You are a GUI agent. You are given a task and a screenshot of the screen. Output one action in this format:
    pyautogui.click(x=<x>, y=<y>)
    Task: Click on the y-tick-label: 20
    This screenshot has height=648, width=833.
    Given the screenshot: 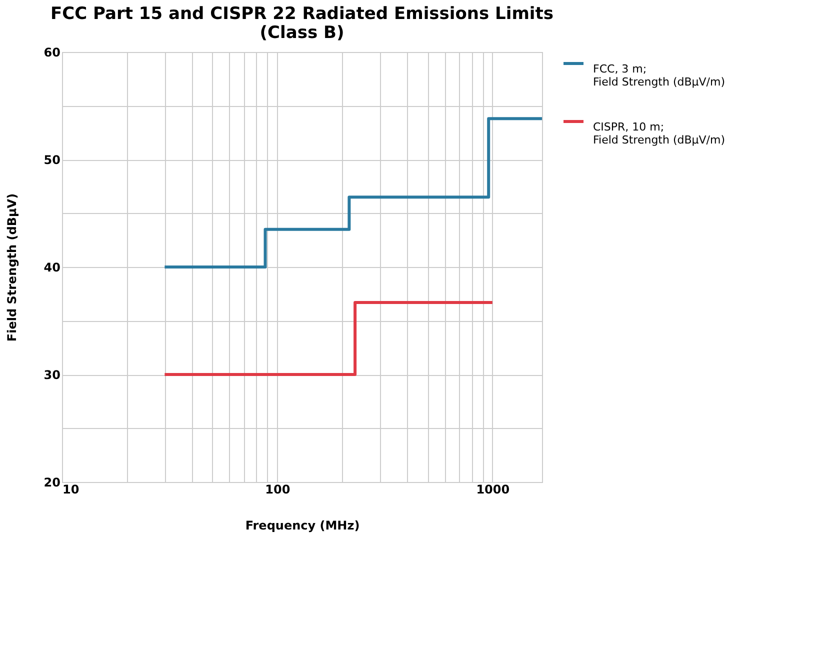 What is the action you would take?
    pyautogui.click(x=52, y=483)
    